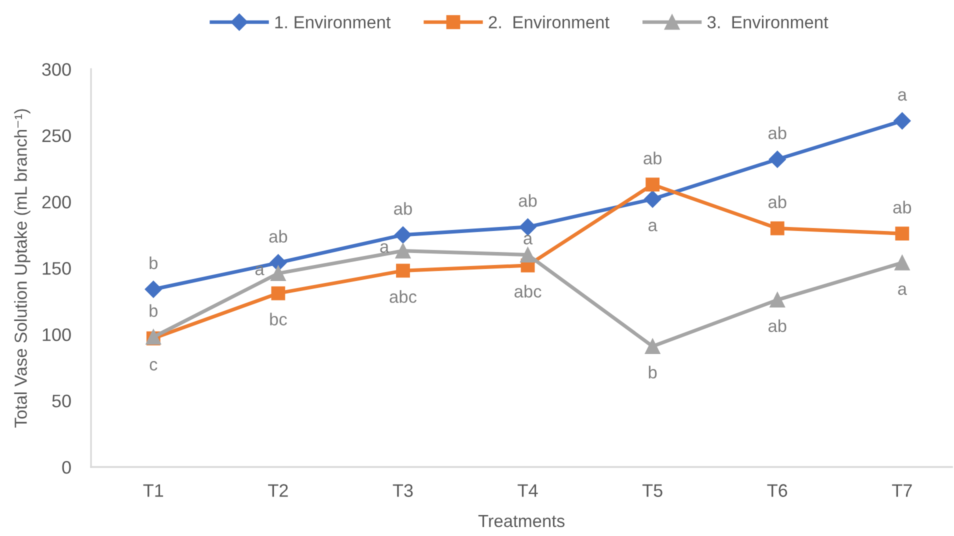  Describe the element at coordinates (521, 521) in the screenshot. I see `x-axis-title: Treatments` at that location.